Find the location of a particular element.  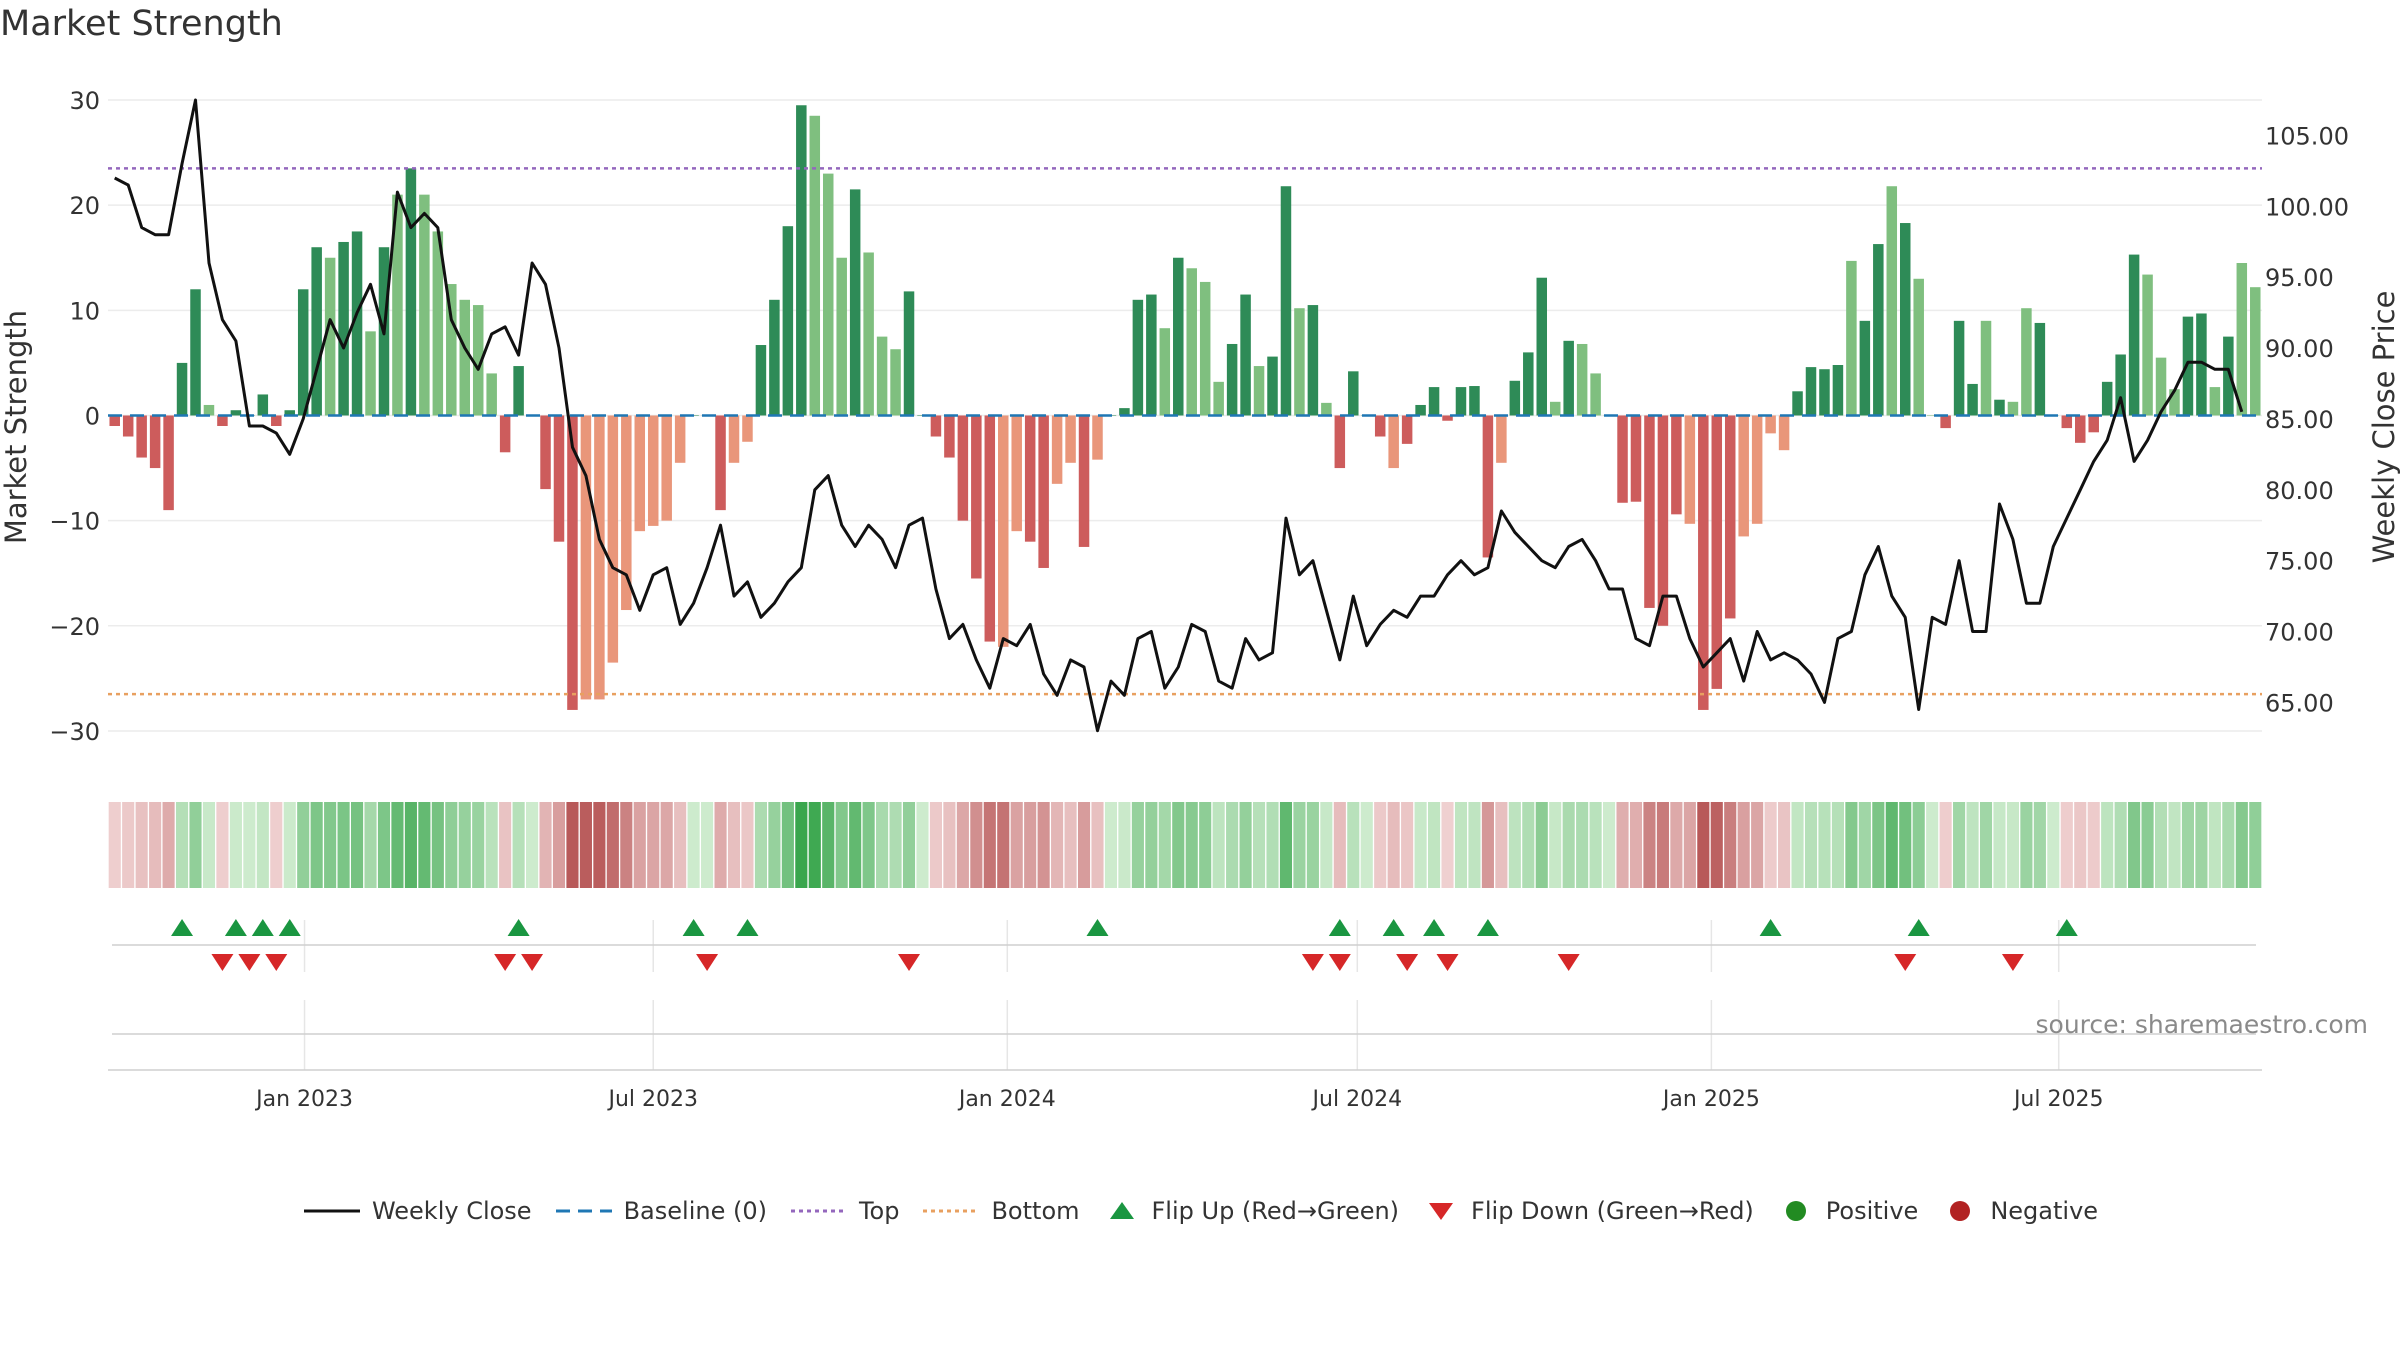

legend-bottom-label: Bottom is located at coordinates (1035, 1211).